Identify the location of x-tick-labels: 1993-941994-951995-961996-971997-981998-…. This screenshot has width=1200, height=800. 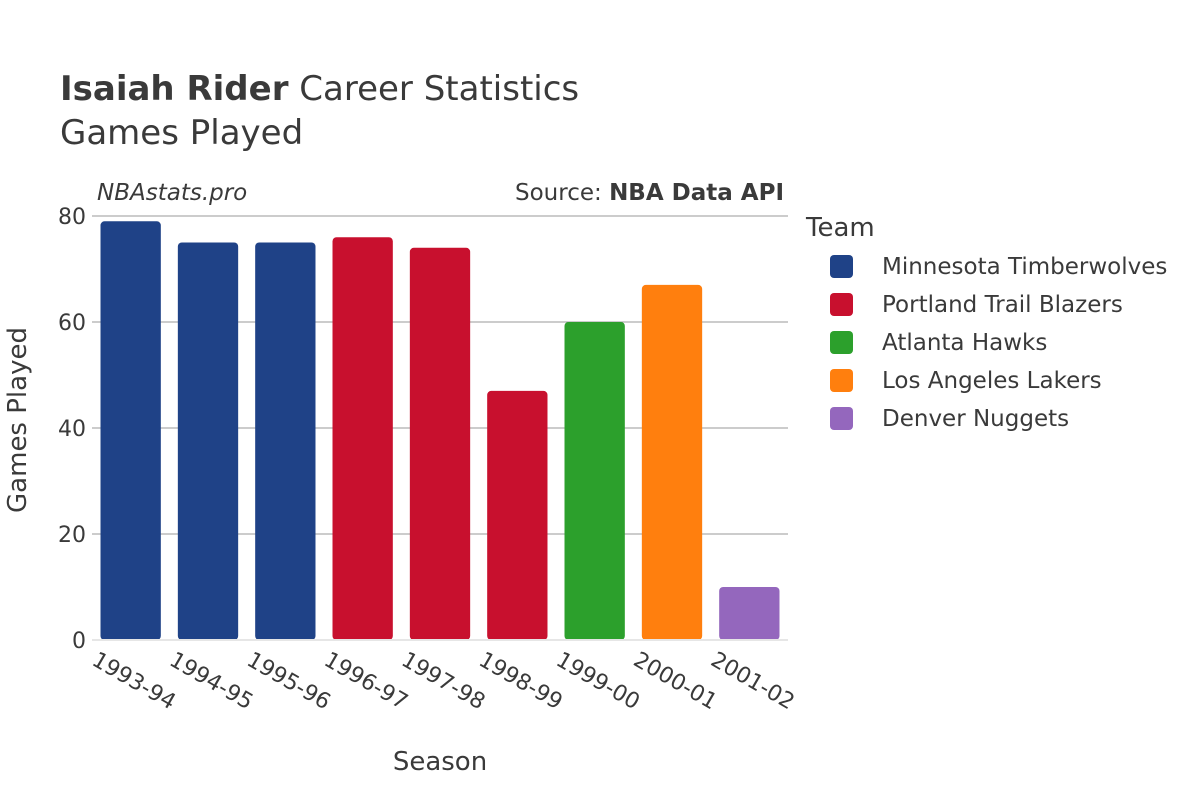
(443, 682).